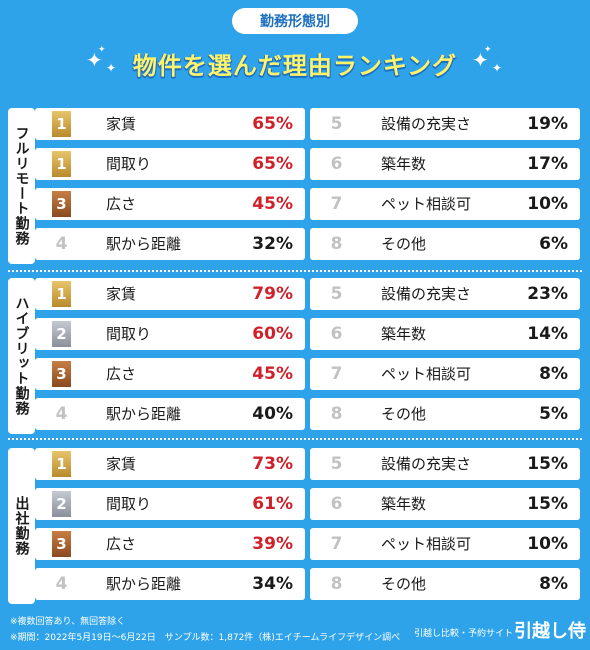  What do you see at coordinates (550, 631) in the screenshot?
I see `brand-logo: 引越し侍` at bounding box center [550, 631].